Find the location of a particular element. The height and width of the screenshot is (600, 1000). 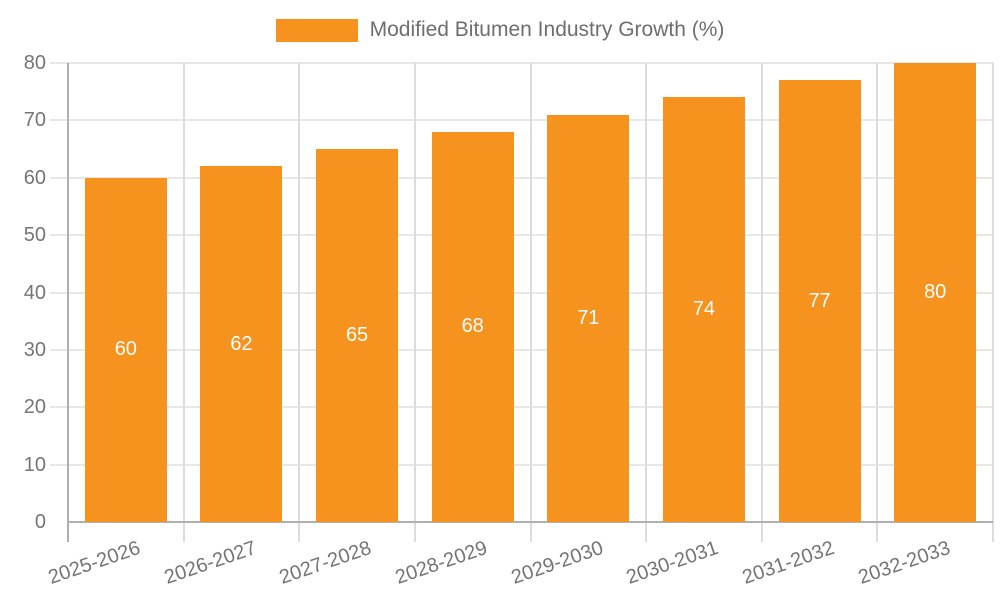

bar: 80 is located at coordinates (935, 292).